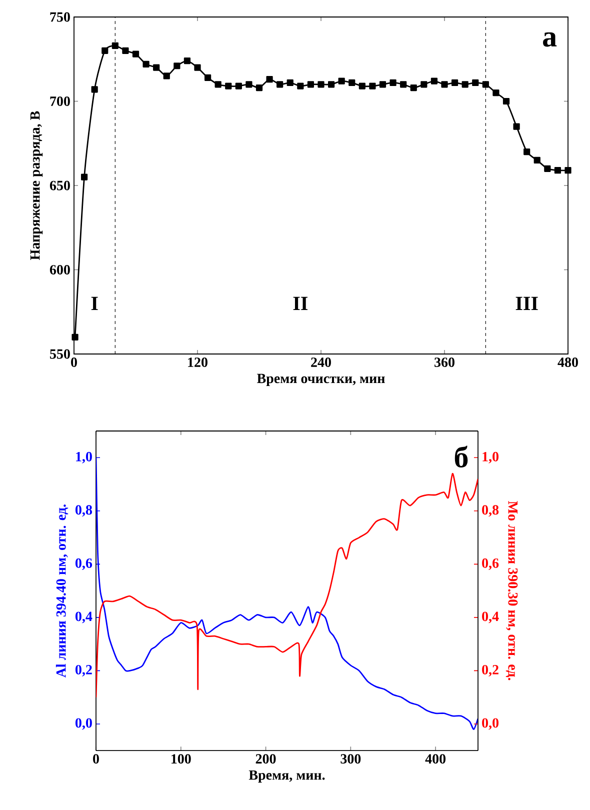 The width and height of the screenshot is (590, 810). What do you see at coordinates (60, 354) in the screenshot?
I see `y-tick-label: 550` at bounding box center [60, 354].